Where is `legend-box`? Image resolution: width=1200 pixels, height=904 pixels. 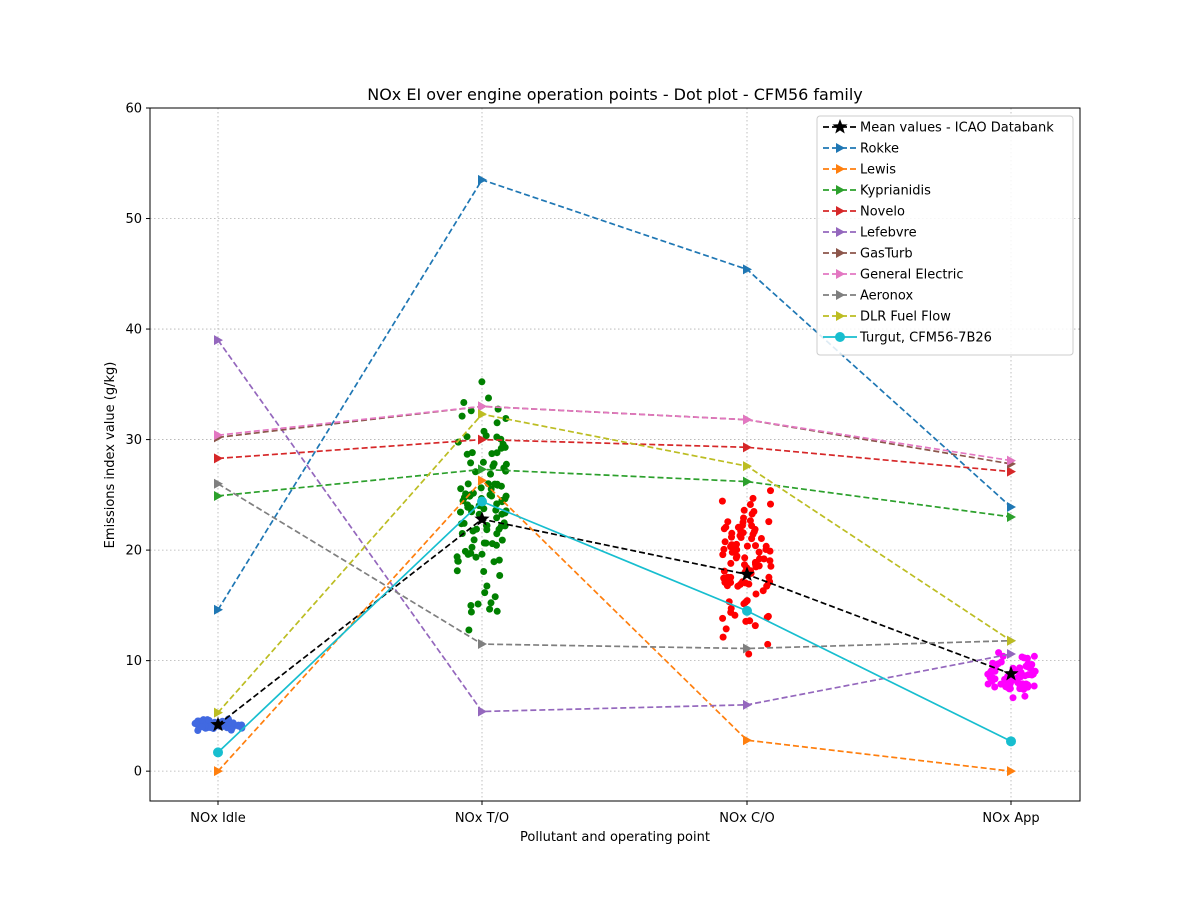 legend-box is located at coordinates (945, 235).